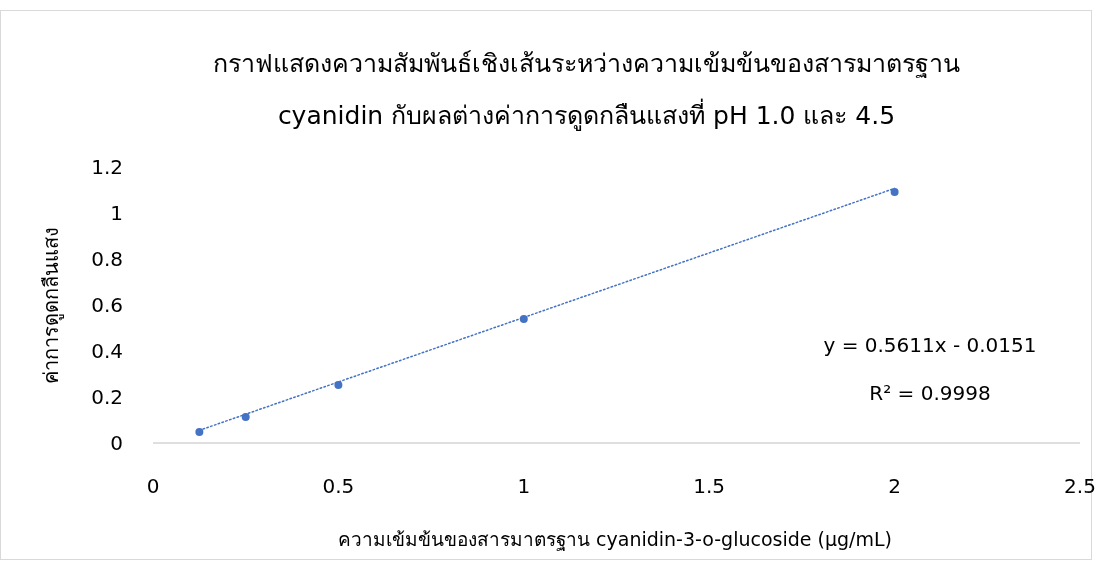 This screenshot has height=561, width=1103. What do you see at coordinates (116, 443) in the screenshot?
I see `y-tick-label: 0` at bounding box center [116, 443].